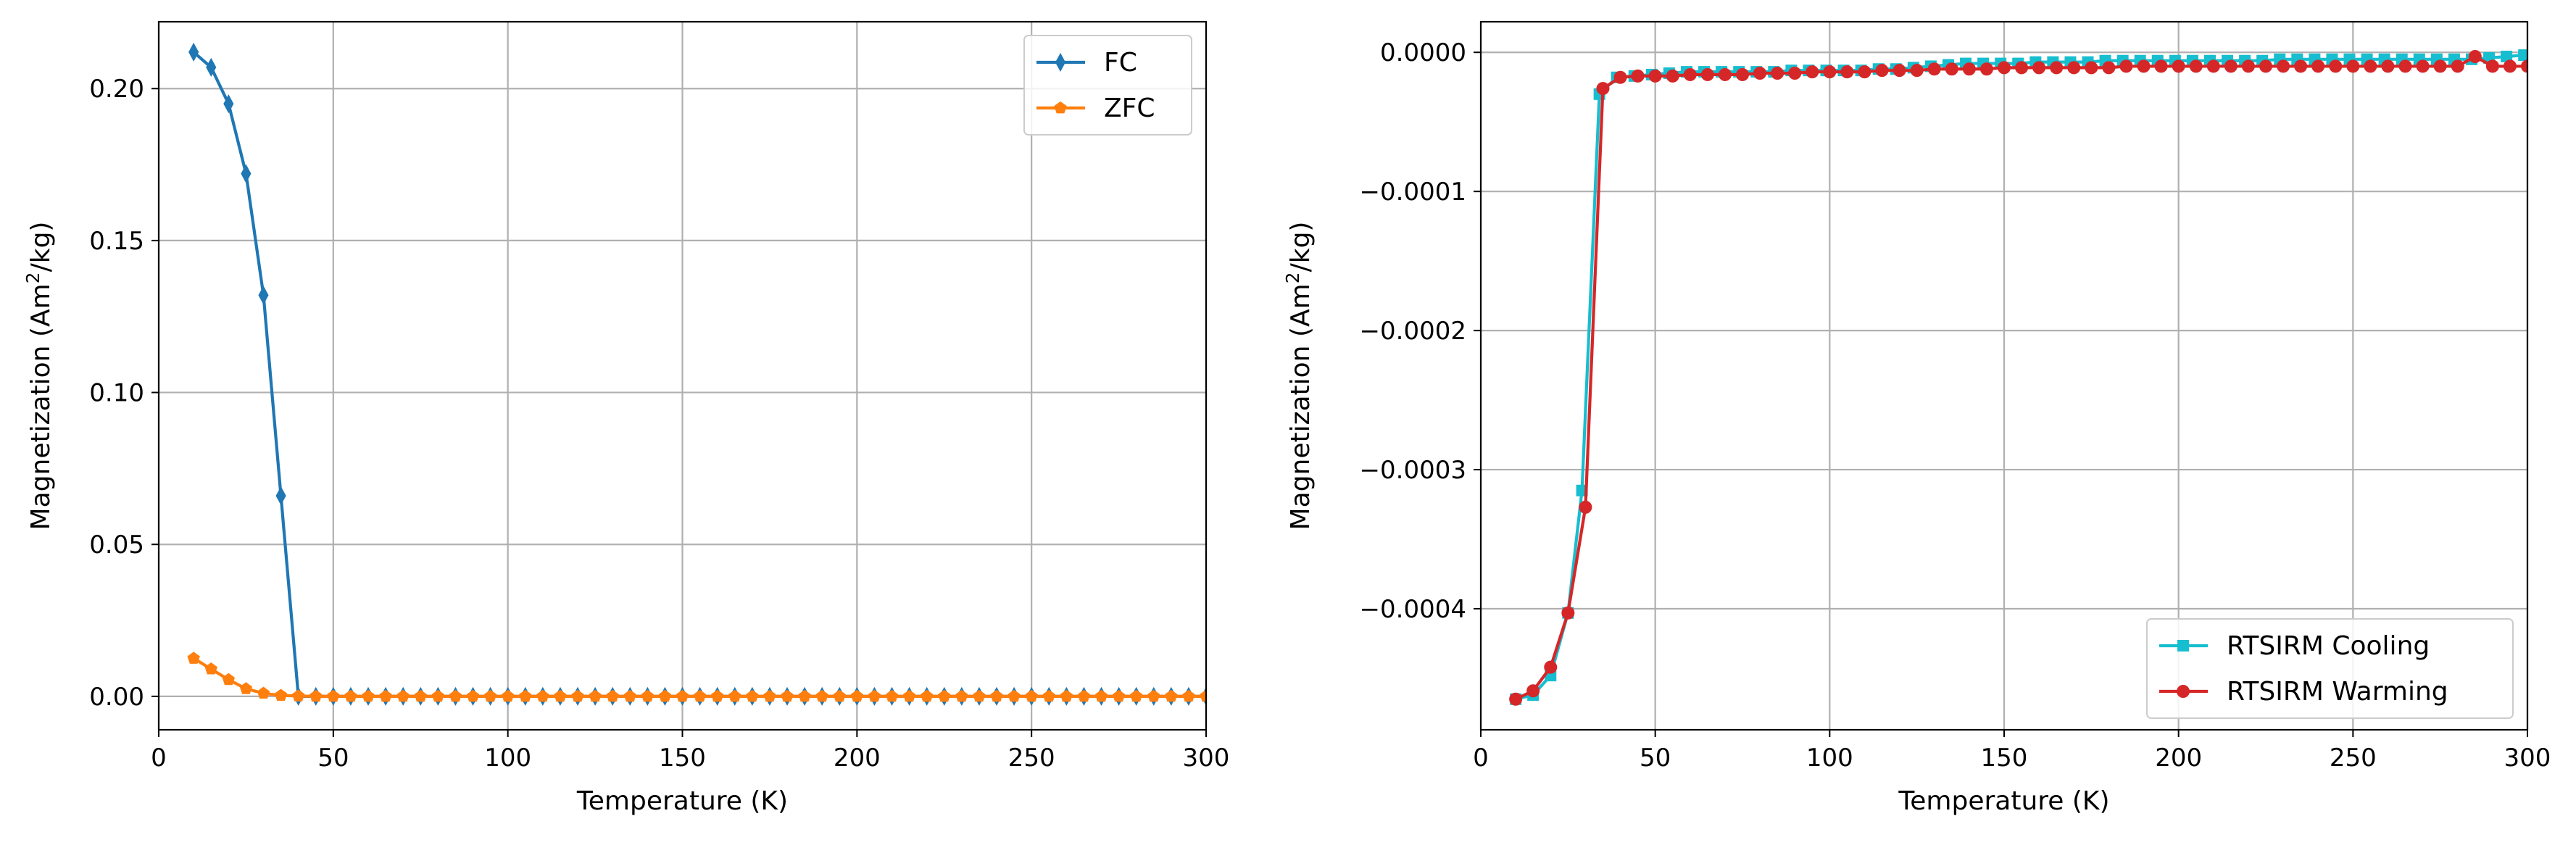 This screenshot has width=2576, height=845. I want to click on x-axis-label: Temperature (K), so click(682, 801).